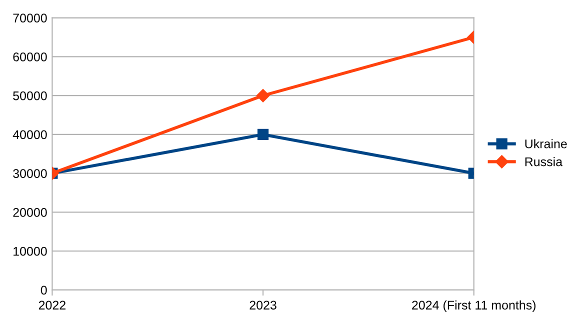 This screenshot has width=580, height=324. I want to click on x-tick-label: 2023, so click(263, 305).